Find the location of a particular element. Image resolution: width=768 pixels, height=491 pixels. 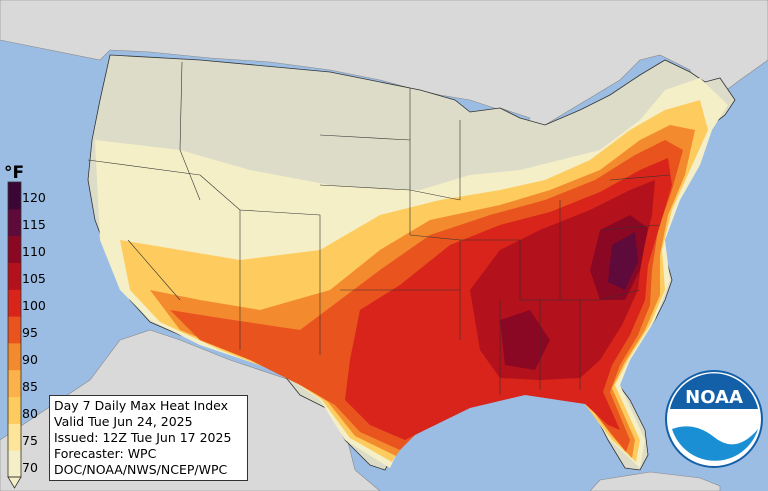

colorbar-tick-label: 70 is located at coordinates (30, 467).